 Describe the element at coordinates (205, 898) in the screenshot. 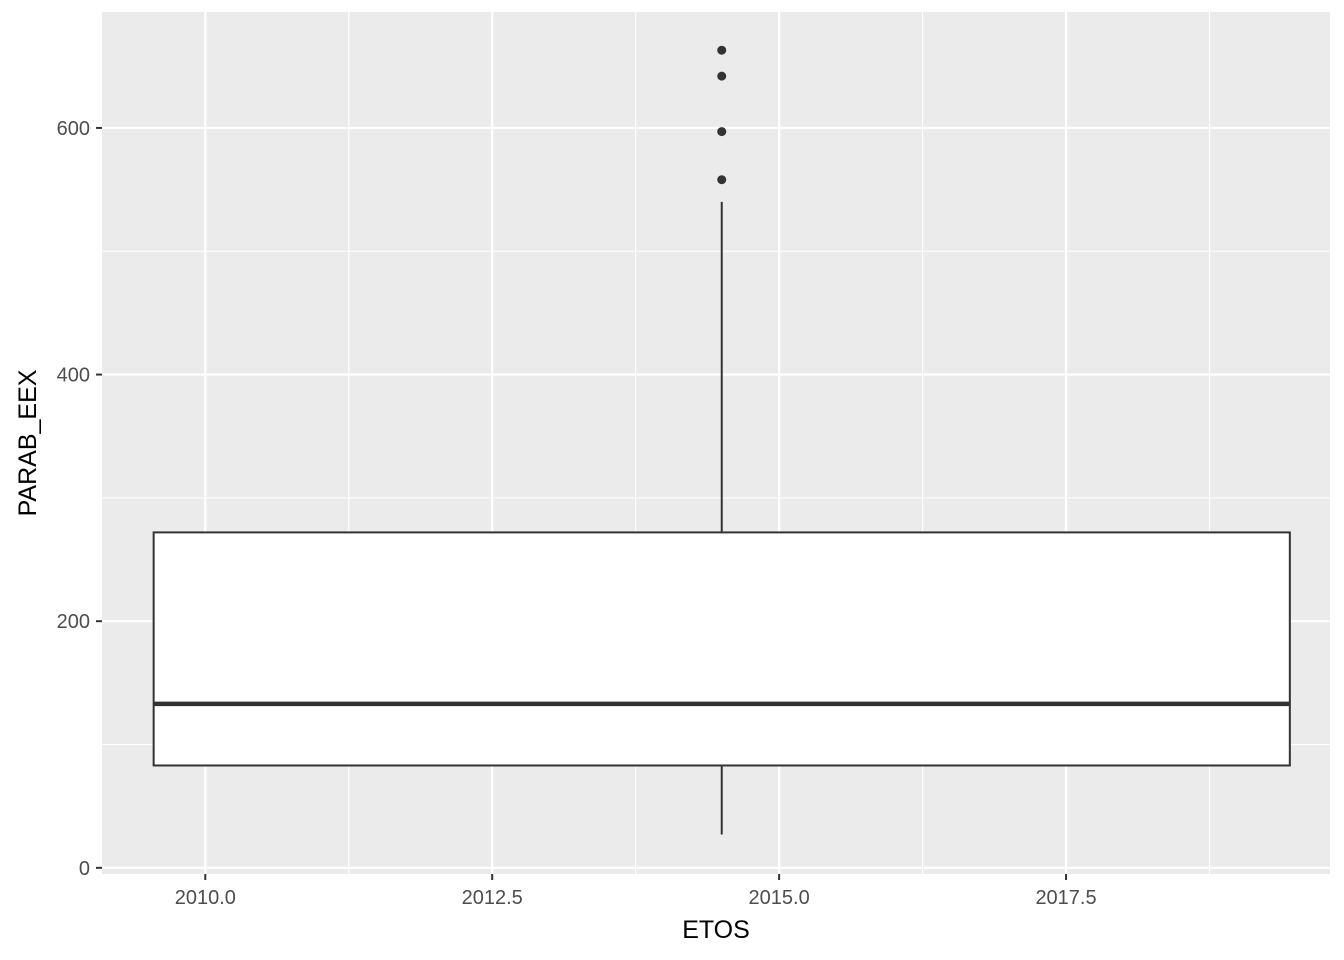

I see `x-tick-label: 2010.0` at that location.